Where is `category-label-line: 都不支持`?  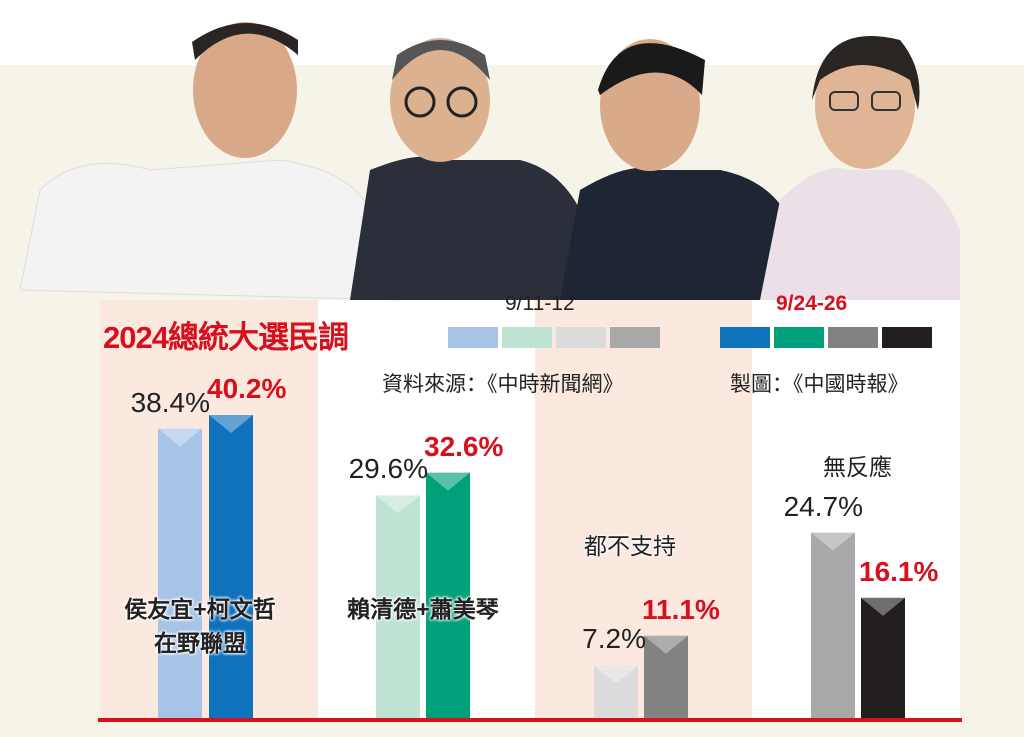
category-label-line: 都不支持 is located at coordinates (630, 546).